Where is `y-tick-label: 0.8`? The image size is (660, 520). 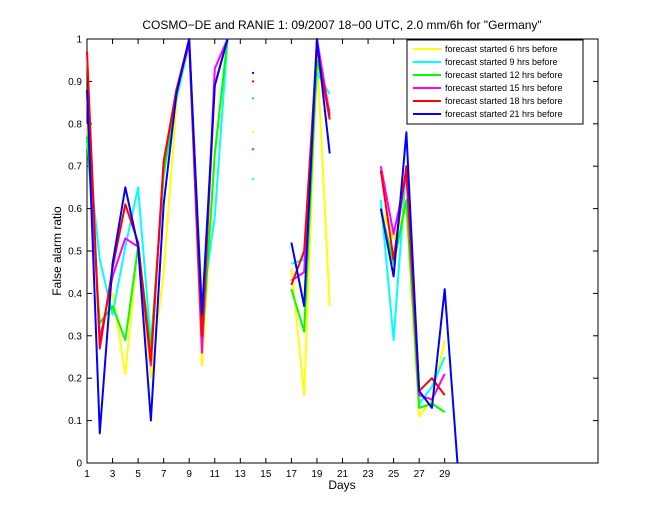 y-tick-label: 0.8 is located at coordinates (75, 124).